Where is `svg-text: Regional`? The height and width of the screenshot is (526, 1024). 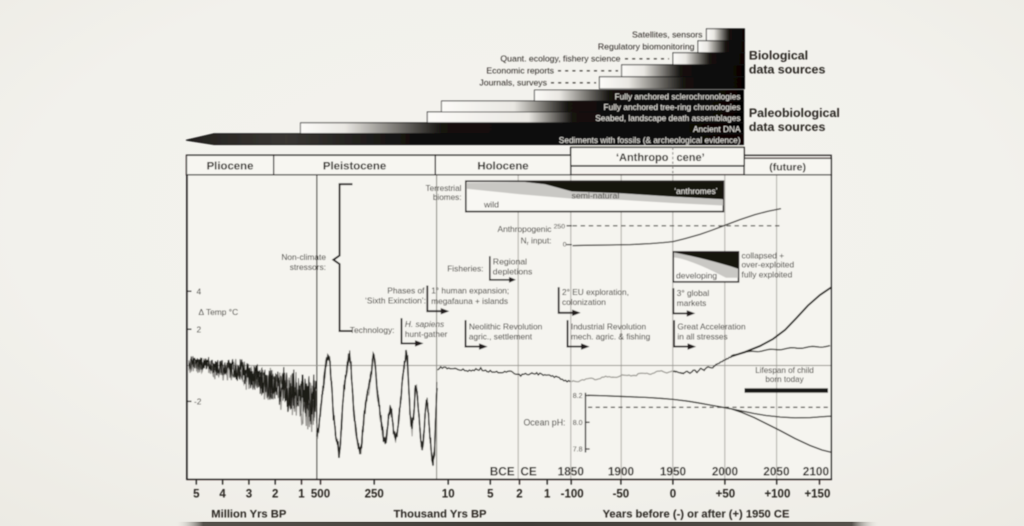
svg-text: Regional is located at coordinates (510, 261).